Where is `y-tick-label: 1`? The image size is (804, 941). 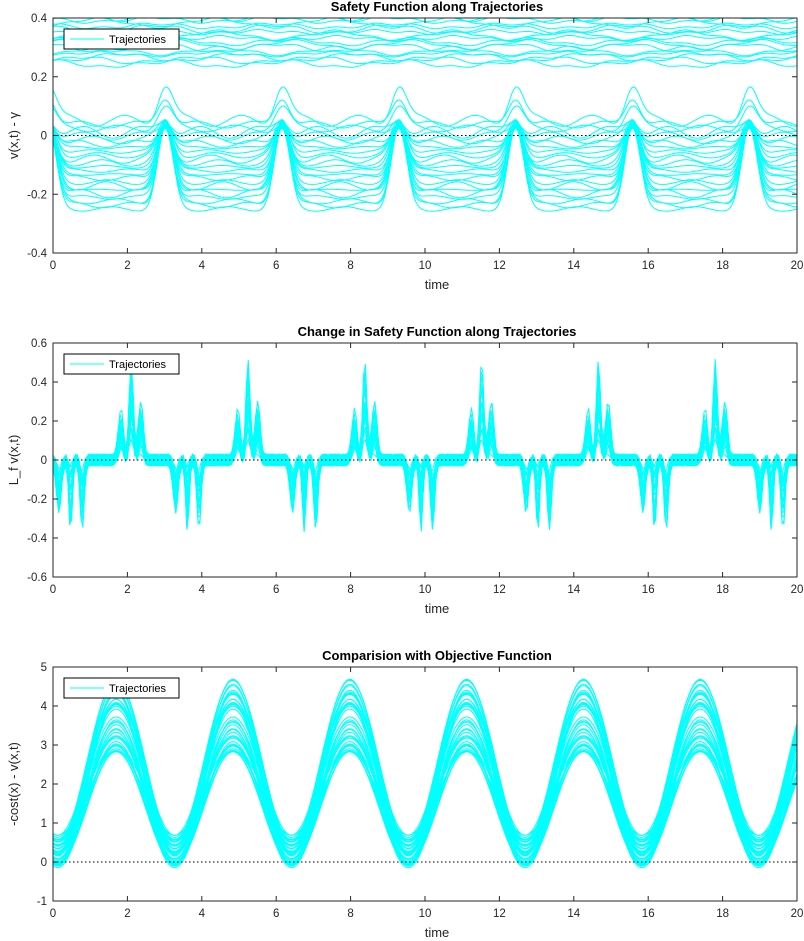 y-tick-label: 1 is located at coordinates (44, 824).